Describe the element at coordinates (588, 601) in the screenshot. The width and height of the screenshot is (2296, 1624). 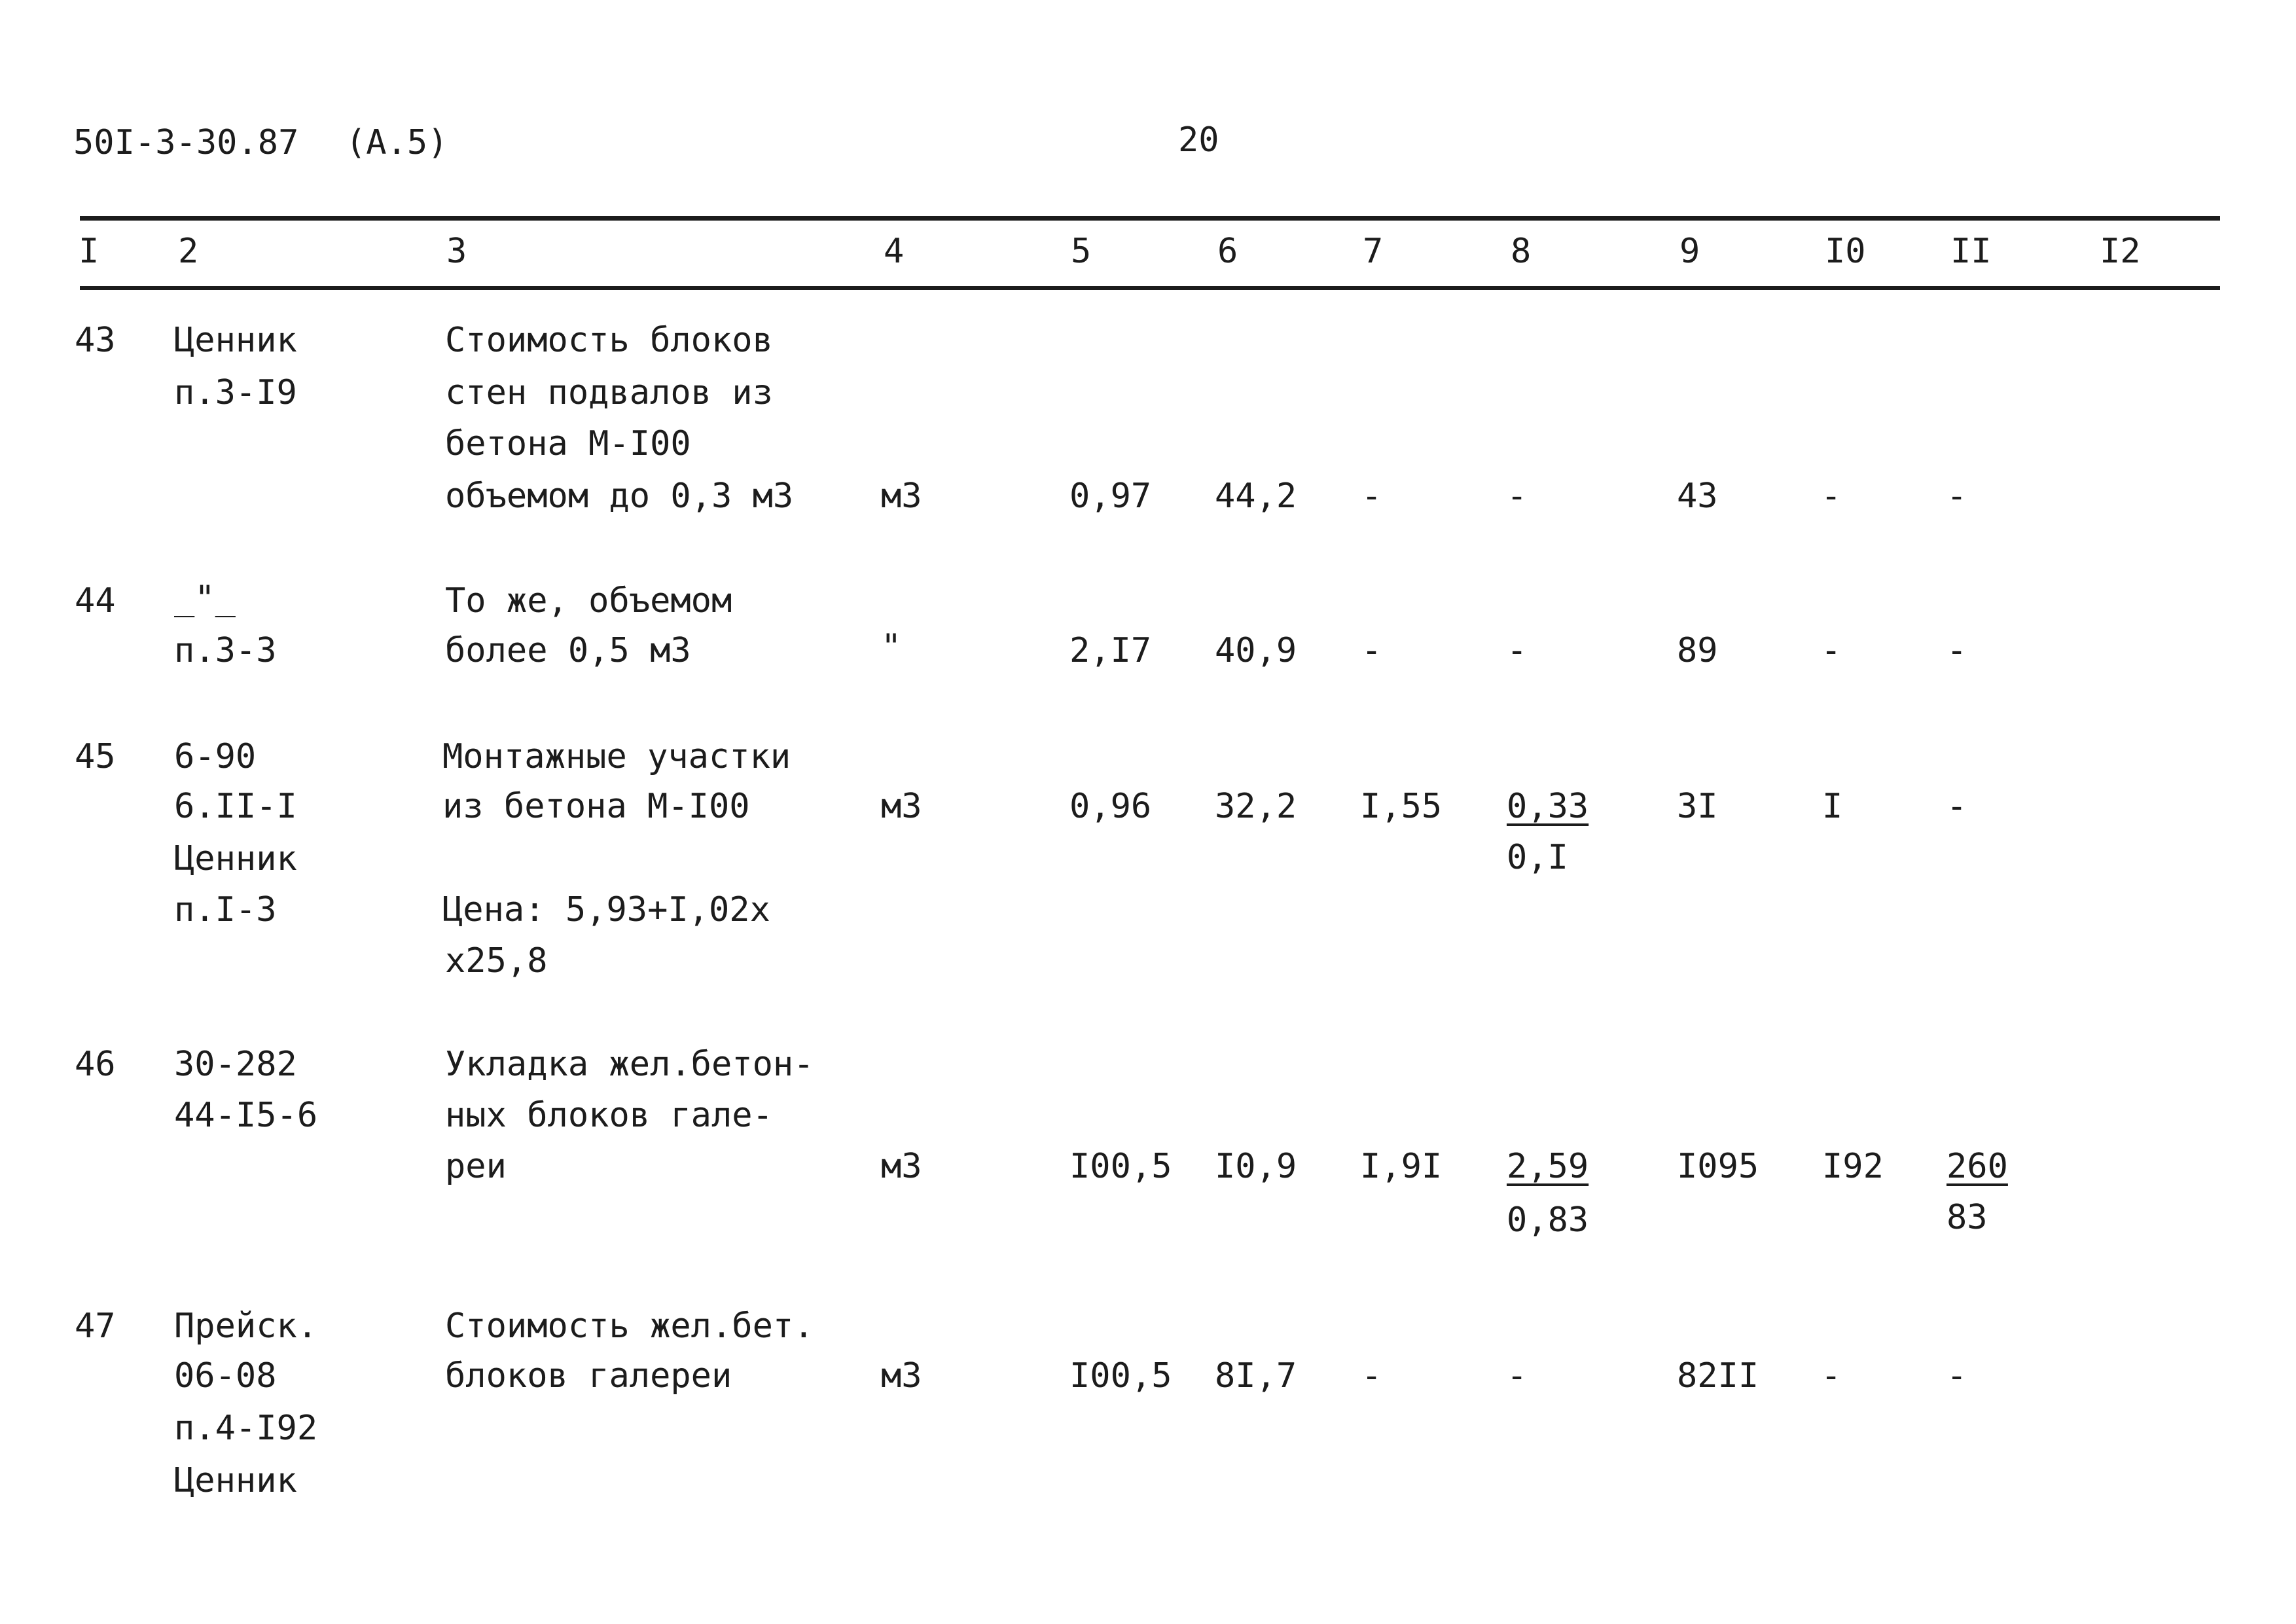
I see `item-name-line: То же, объемом` at that location.